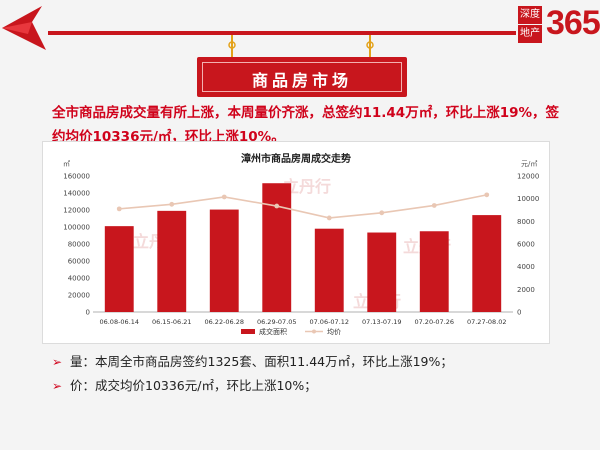 Image resolution: width=600 pixels, height=450 pixels. I want to click on right-tick-label: 10000, so click(528, 199).